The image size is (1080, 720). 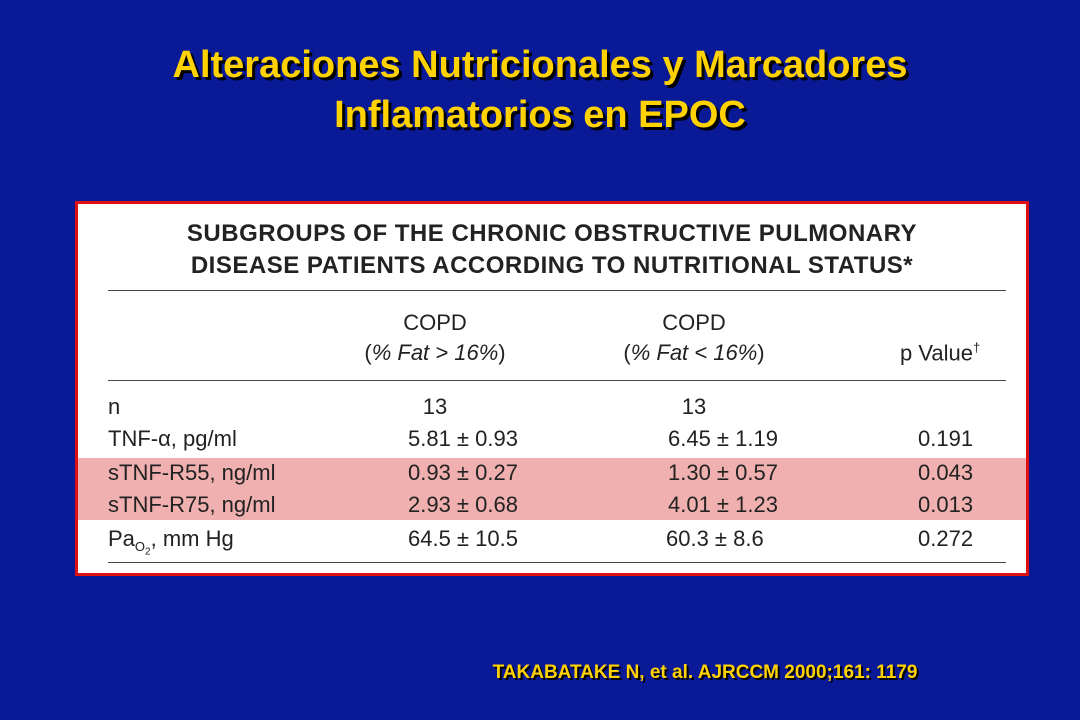 I want to click on table-header-rule, so click(x=557, y=380).